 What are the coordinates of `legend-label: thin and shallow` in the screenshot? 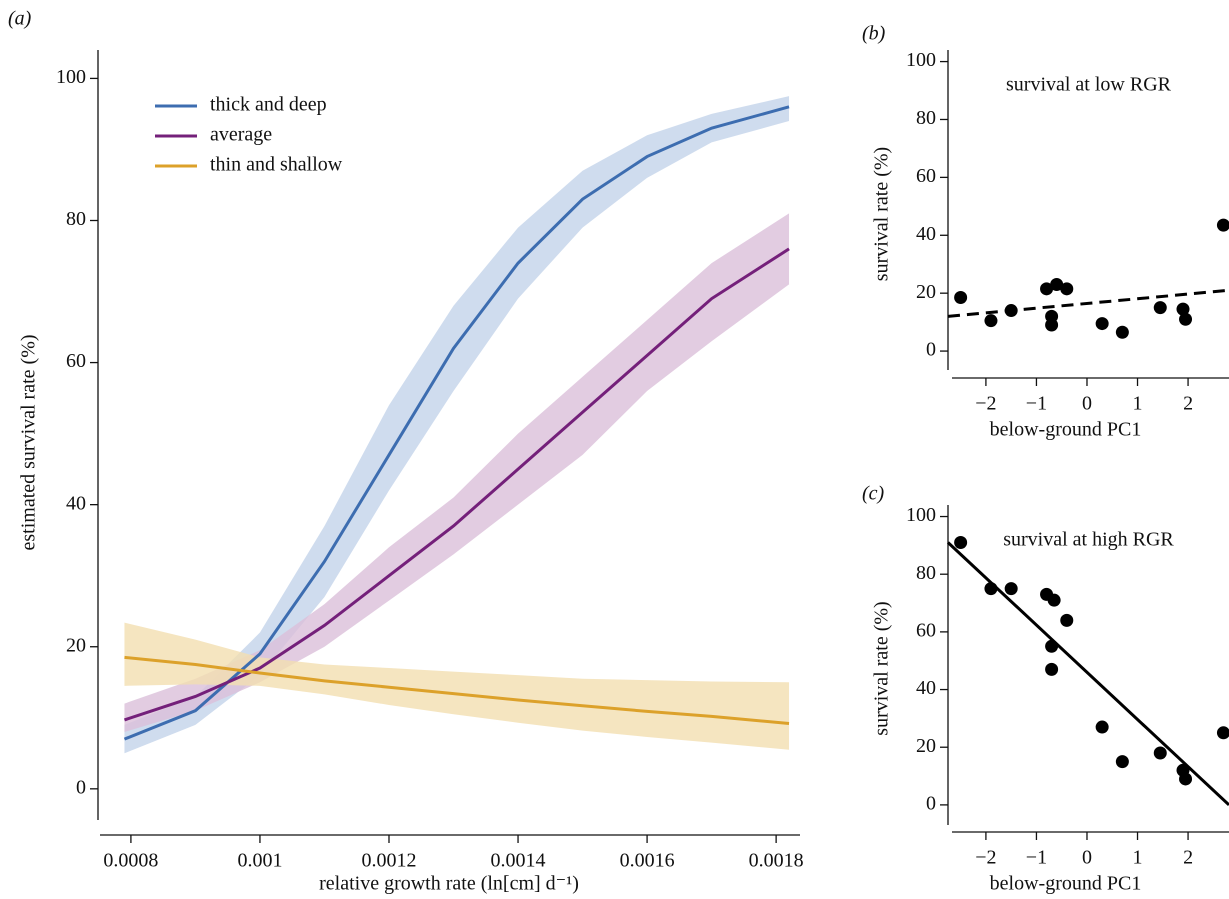 It's located at (276, 165).